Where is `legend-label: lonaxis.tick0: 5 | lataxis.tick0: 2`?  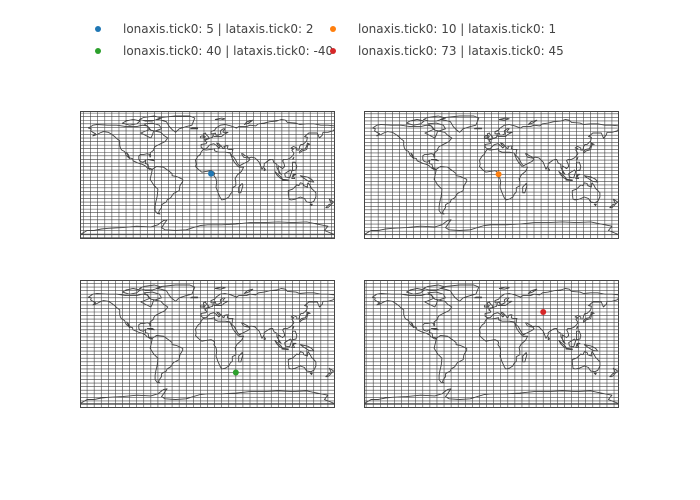 legend-label: lonaxis.tick0: 5 | lataxis.tick0: 2 is located at coordinates (218, 29).